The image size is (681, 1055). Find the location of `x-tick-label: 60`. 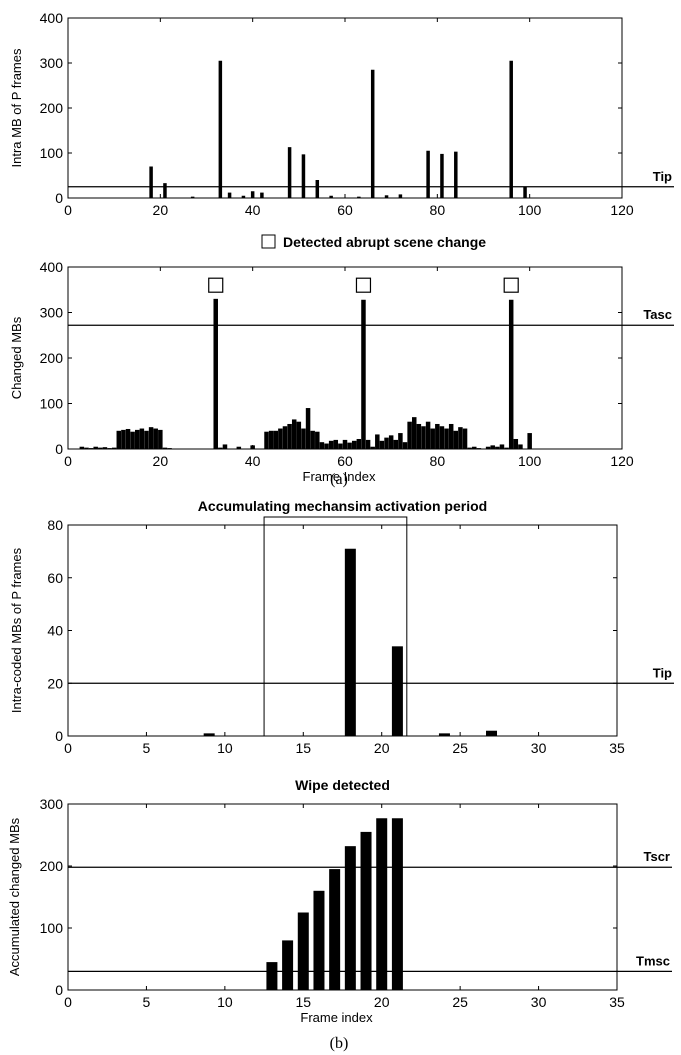

x-tick-label: 60 is located at coordinates (345, 461).